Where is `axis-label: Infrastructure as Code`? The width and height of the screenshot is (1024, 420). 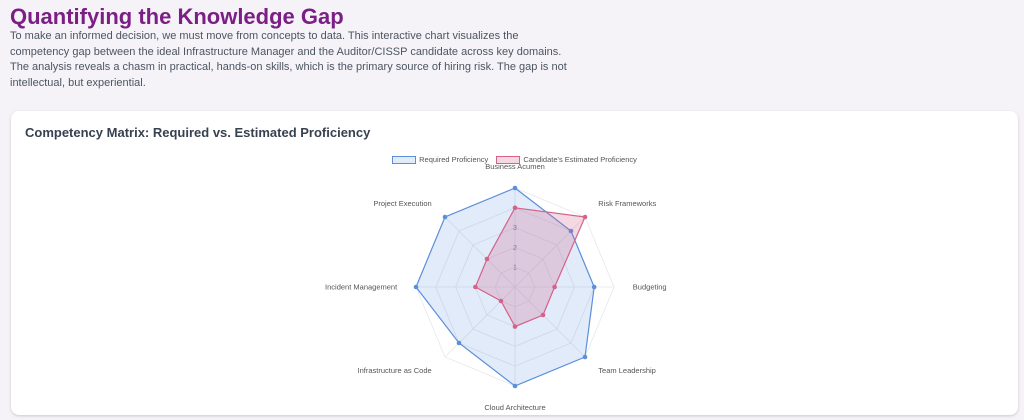
axis-label: Infrastructure as Code is located at coordinates (394, 370).